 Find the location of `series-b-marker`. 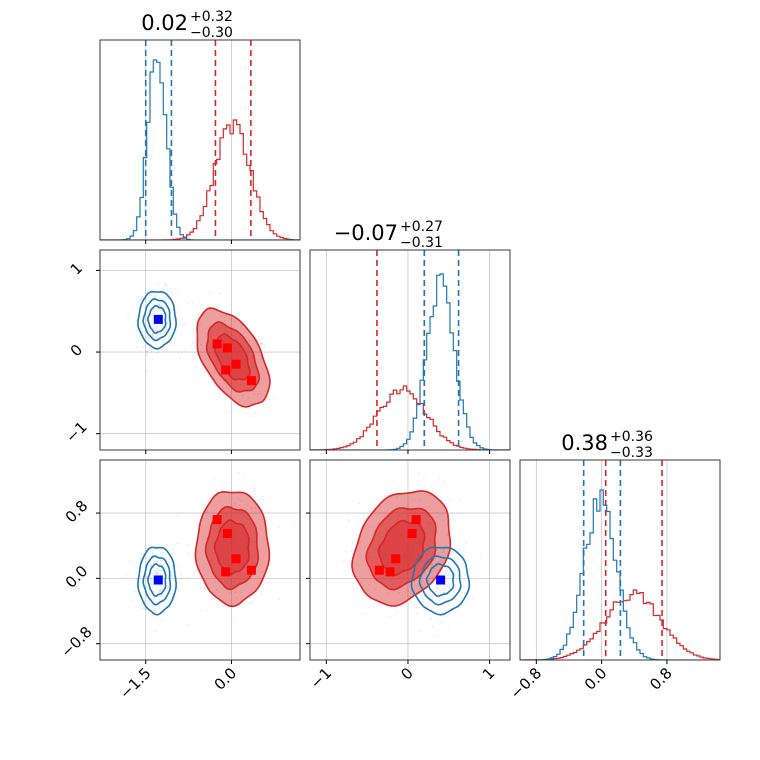

series-b-marker is located at coordinates (158, 319).